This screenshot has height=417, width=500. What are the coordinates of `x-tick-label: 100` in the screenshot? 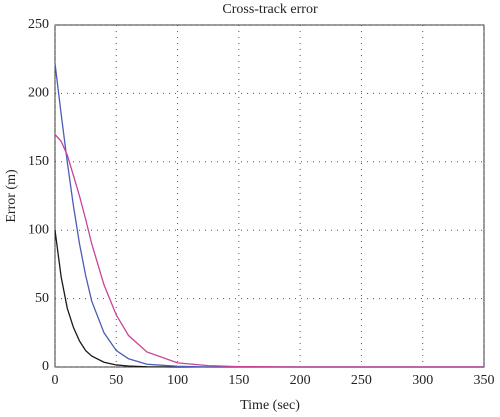 It's located at (177, 380).